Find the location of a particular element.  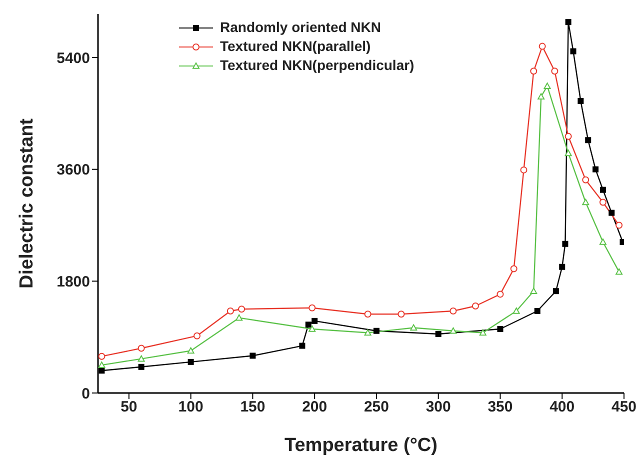

y-tick-label: 0 is located at coordinates (86, 393).